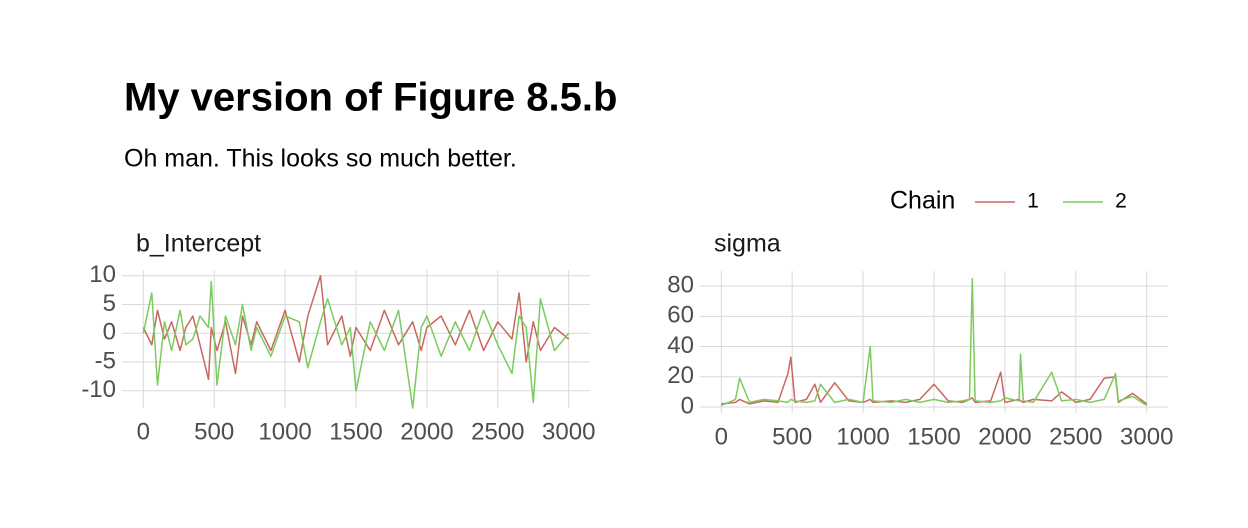 This screenshot has width=1248, height=528. I want to click on y-tick-label: 5, so click(109, 303).